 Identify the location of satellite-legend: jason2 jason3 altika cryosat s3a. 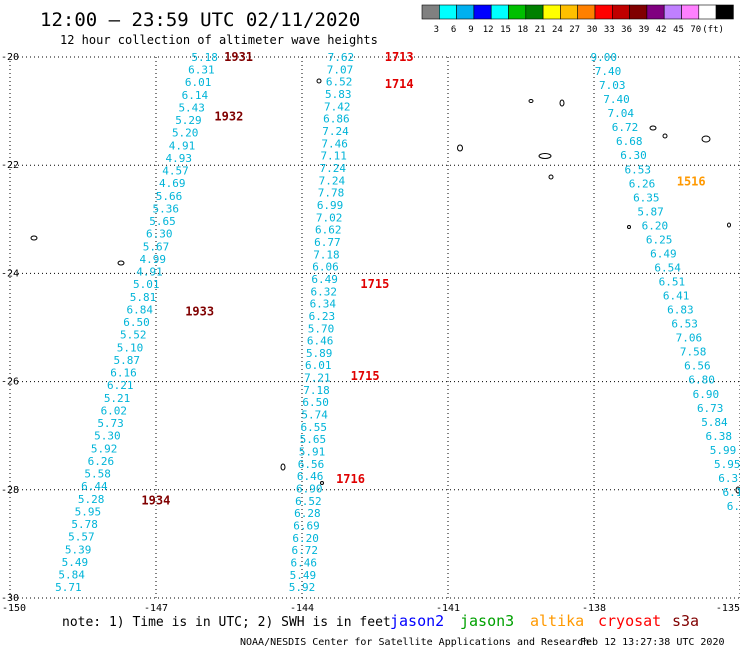
(544, 621).